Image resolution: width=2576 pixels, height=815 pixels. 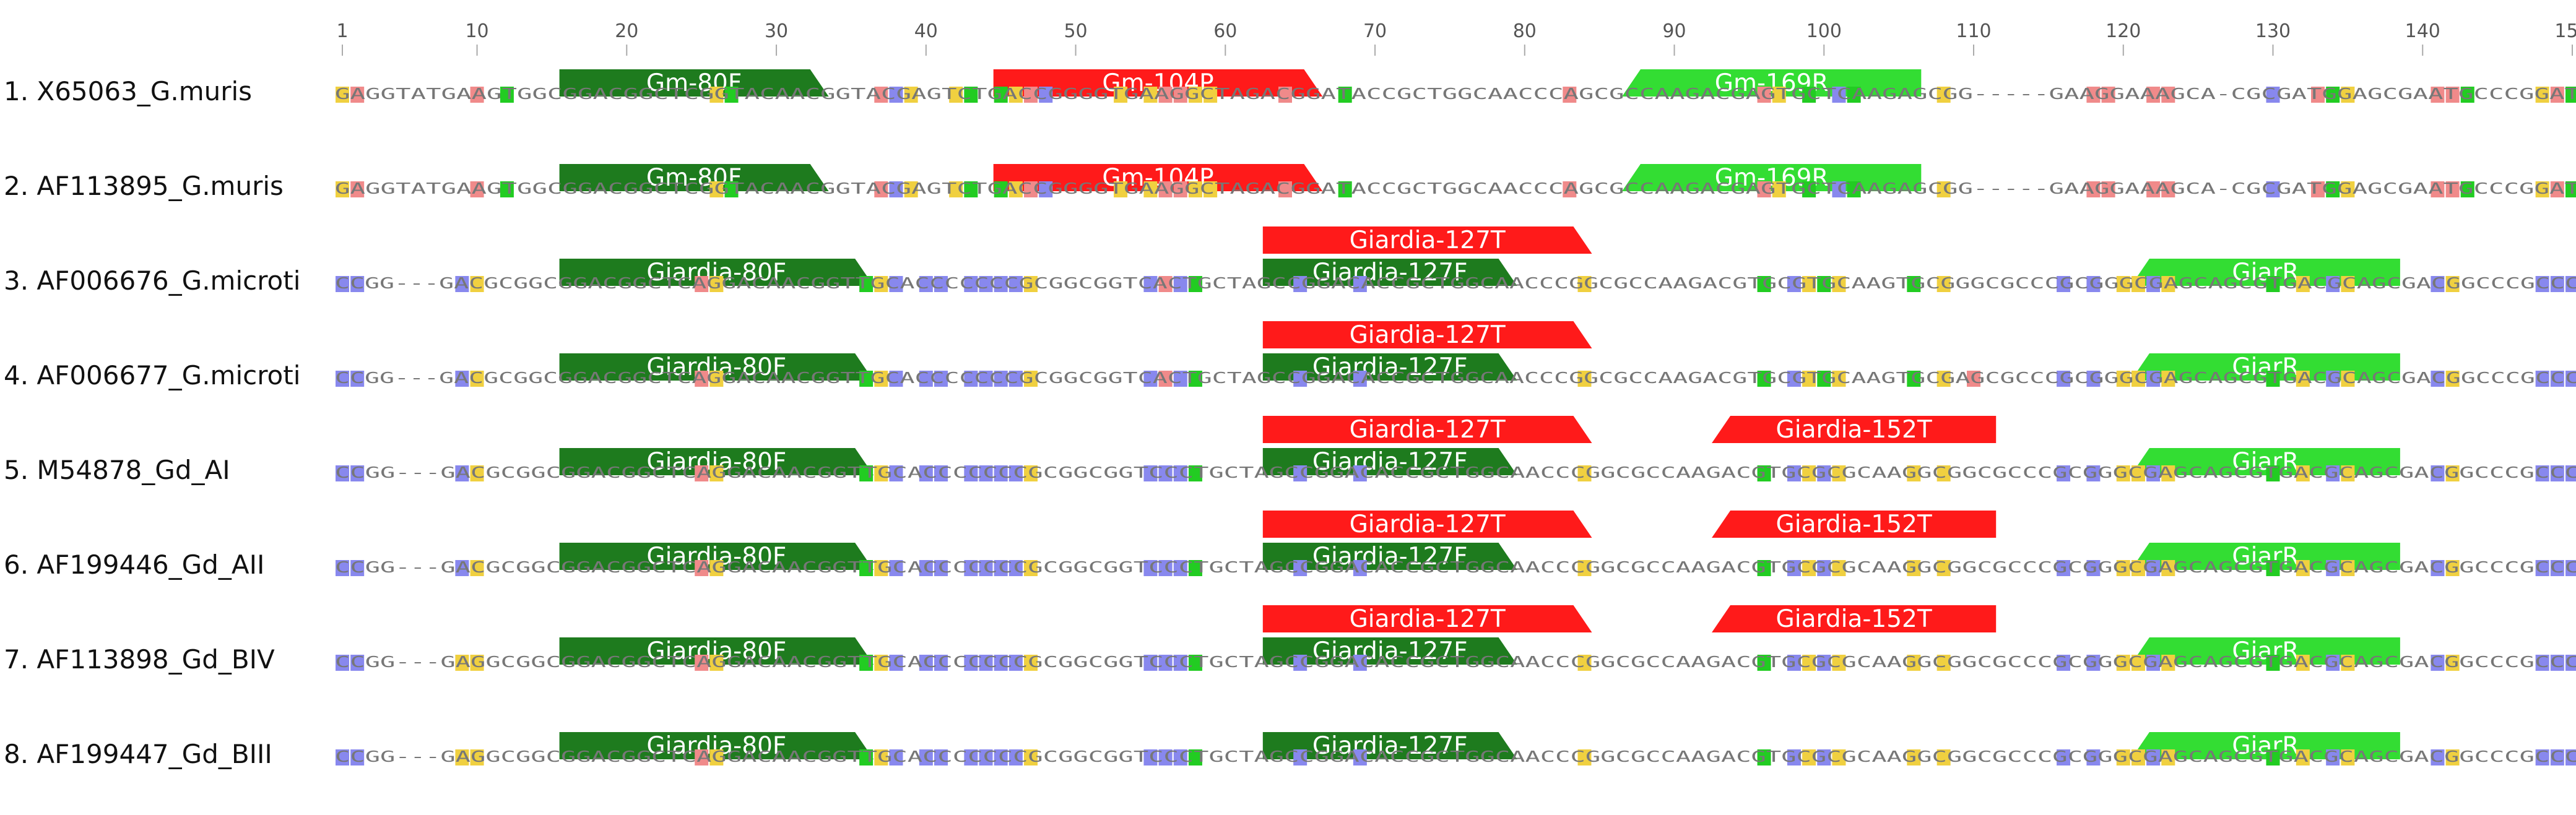 What do you see at coordinates (2422, 31) in the screenshot?
I see `ruler-tick-label: 140` at bounding box center [2422, 31].